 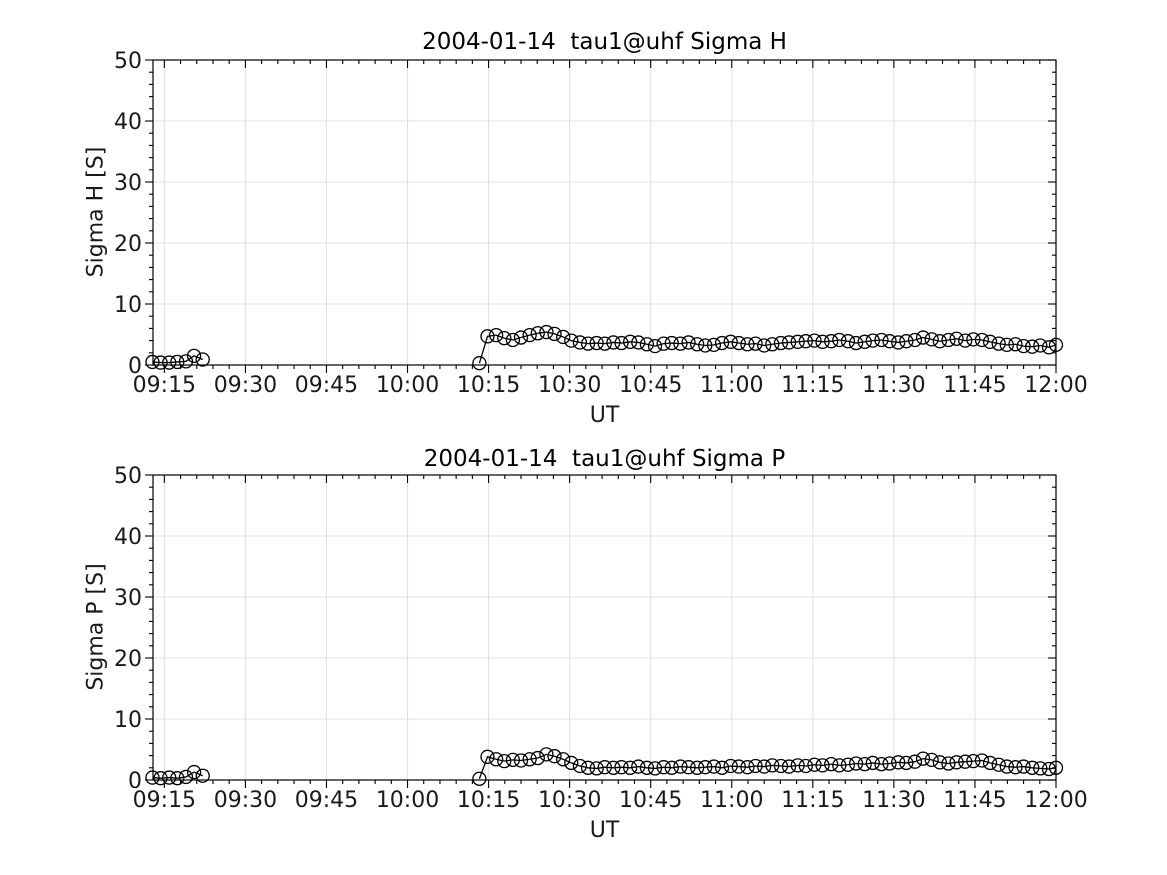 I want to click on y-axis-tick-label: 50, so click(x=128, y=61).